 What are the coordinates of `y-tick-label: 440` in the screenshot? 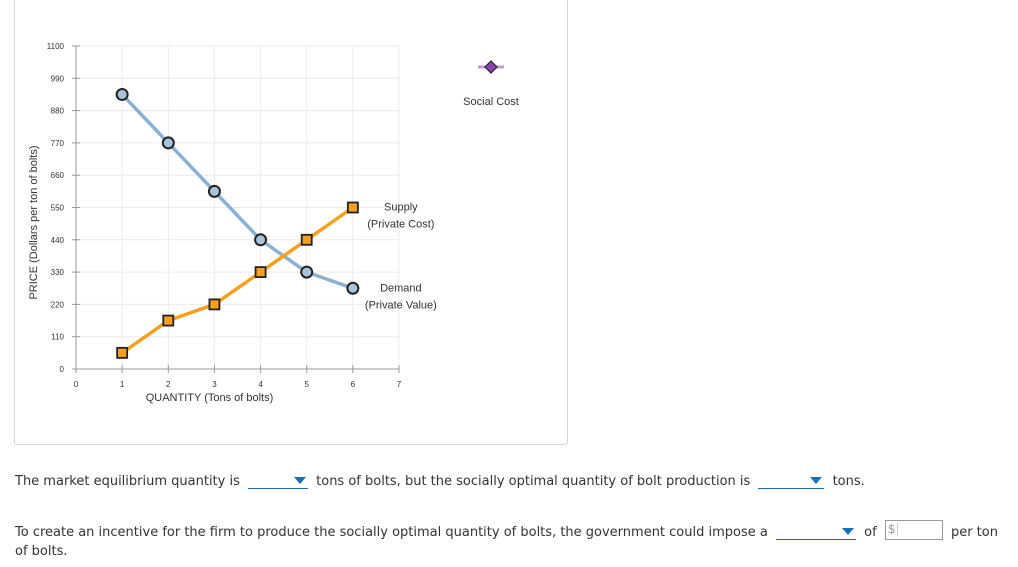 It's located at (58, 240).